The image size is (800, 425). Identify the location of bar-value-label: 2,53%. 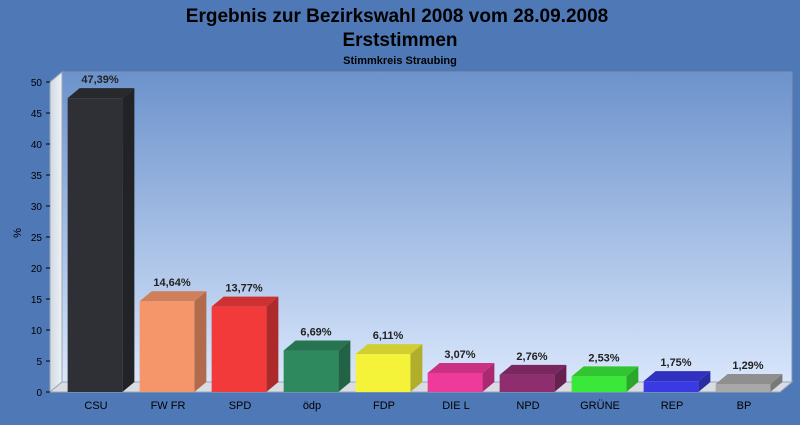
(603, 358).